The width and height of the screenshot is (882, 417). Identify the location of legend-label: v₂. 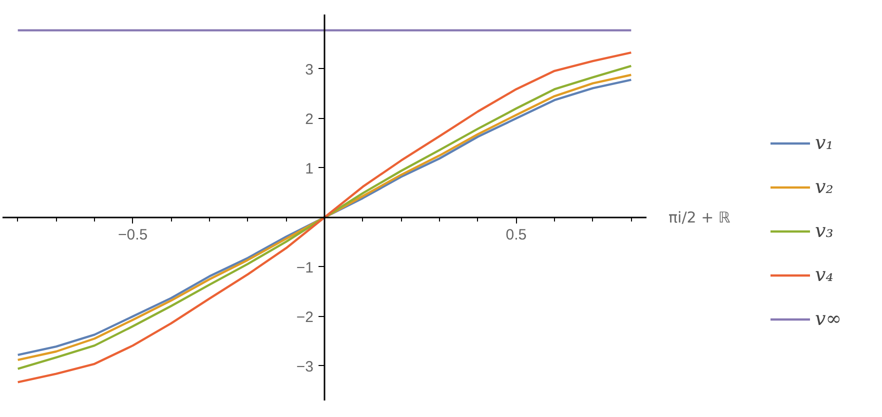
(824, 187).